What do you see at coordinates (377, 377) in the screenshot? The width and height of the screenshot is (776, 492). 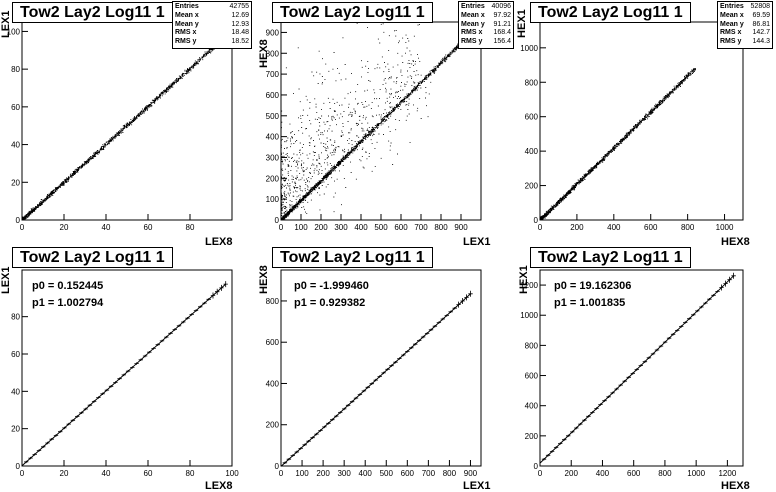 I see `profile-markers` at bounding box center [377, 377].